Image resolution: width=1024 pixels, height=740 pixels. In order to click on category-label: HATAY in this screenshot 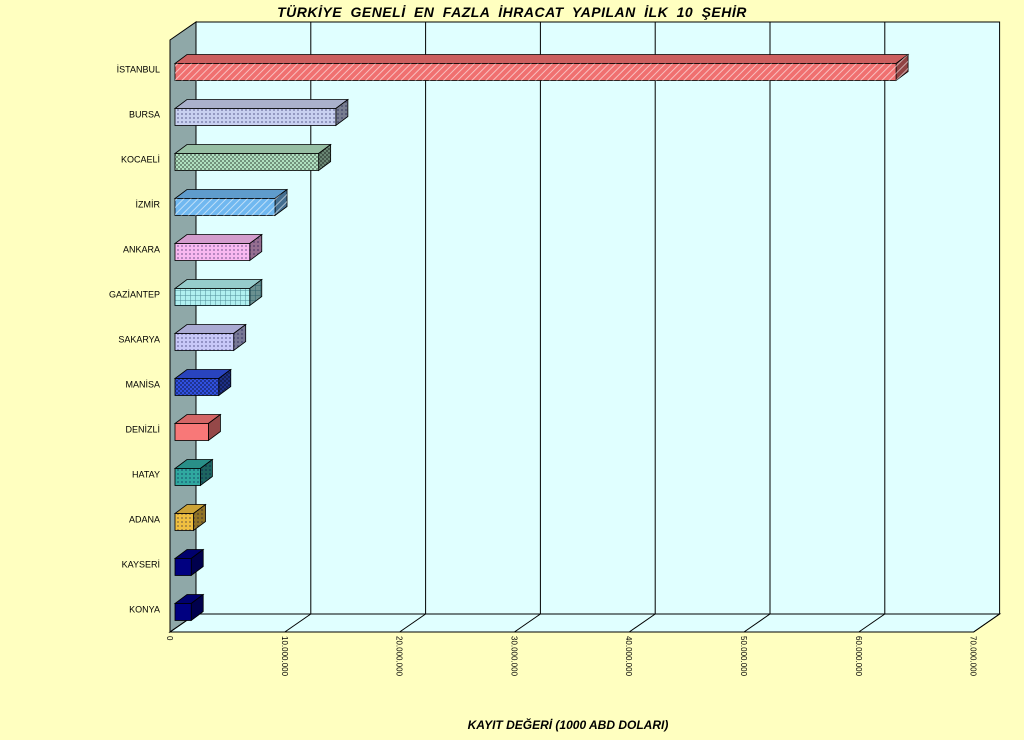, I will do `click(146, 474)`.